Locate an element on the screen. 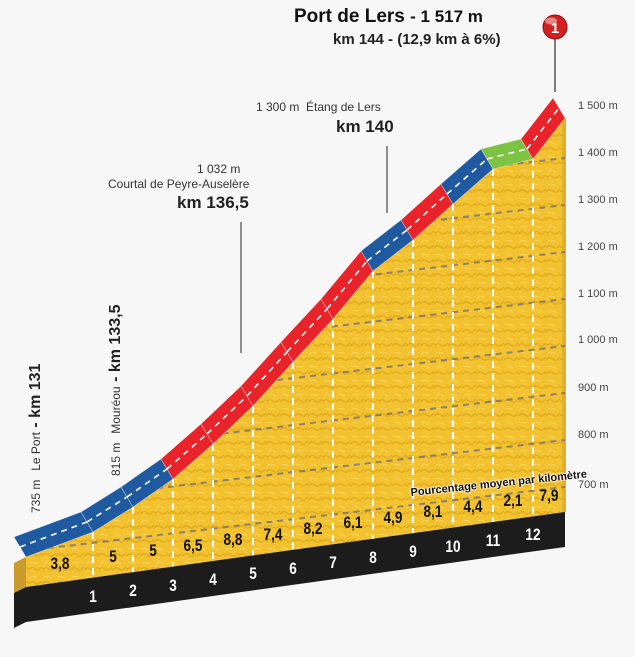 Image resolution: width=635 pixels, height=657 pixels. gradient-label: 7,4 is located at coordinates (273, 534).